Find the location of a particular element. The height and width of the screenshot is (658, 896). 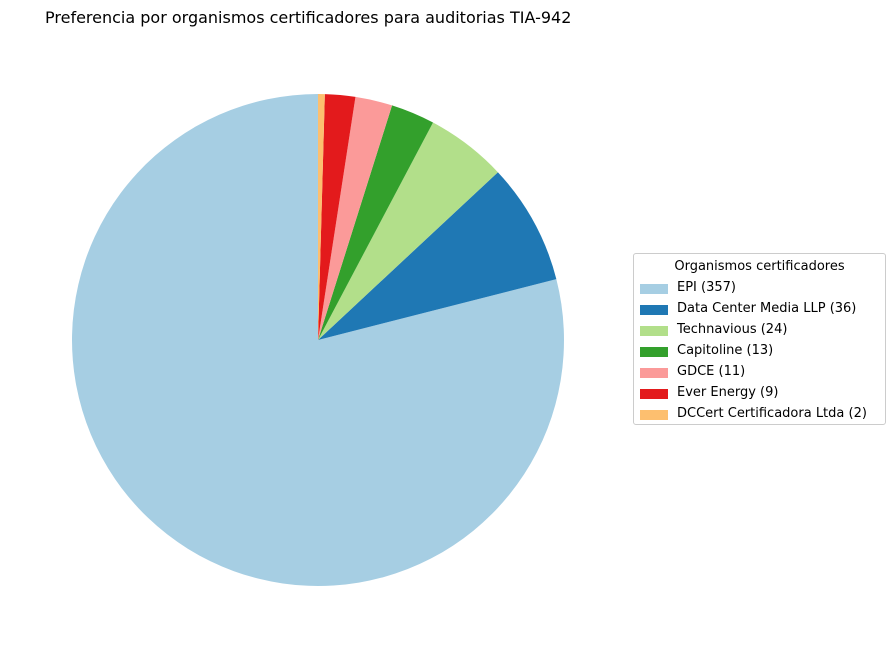

legend-label: EPI (357) is located at coordinates (706, 287).